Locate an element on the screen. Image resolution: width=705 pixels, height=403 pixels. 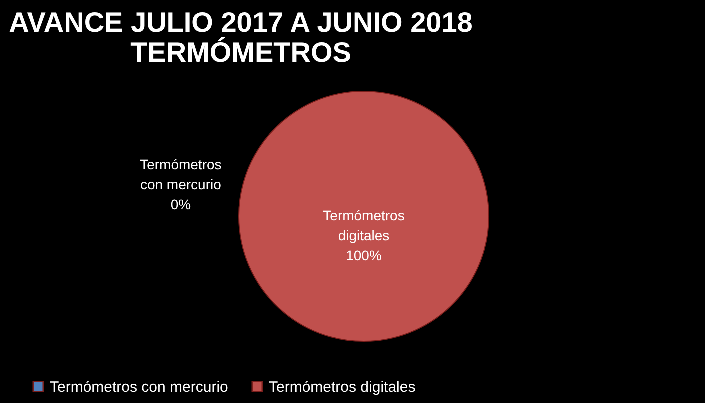
category-label: Termómetros con mercurio is located at coordinates (181, 174).